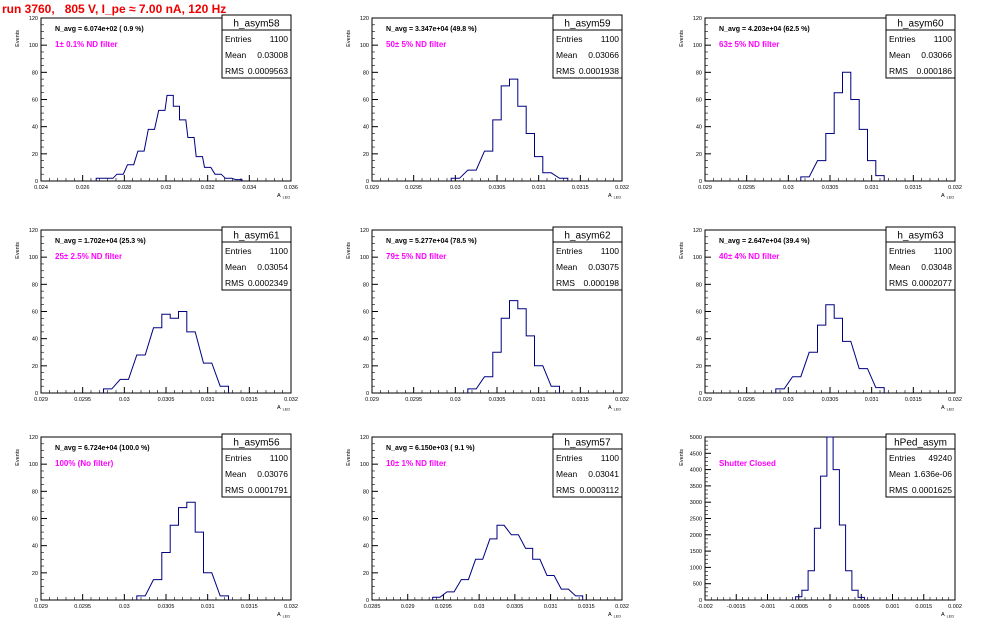 This screenshot has height=622, width=996. What do you see at coordinates (746, 400) in the screenshot?
I see `x-tick-label: 0.0295` at bounding box center [746, 400].